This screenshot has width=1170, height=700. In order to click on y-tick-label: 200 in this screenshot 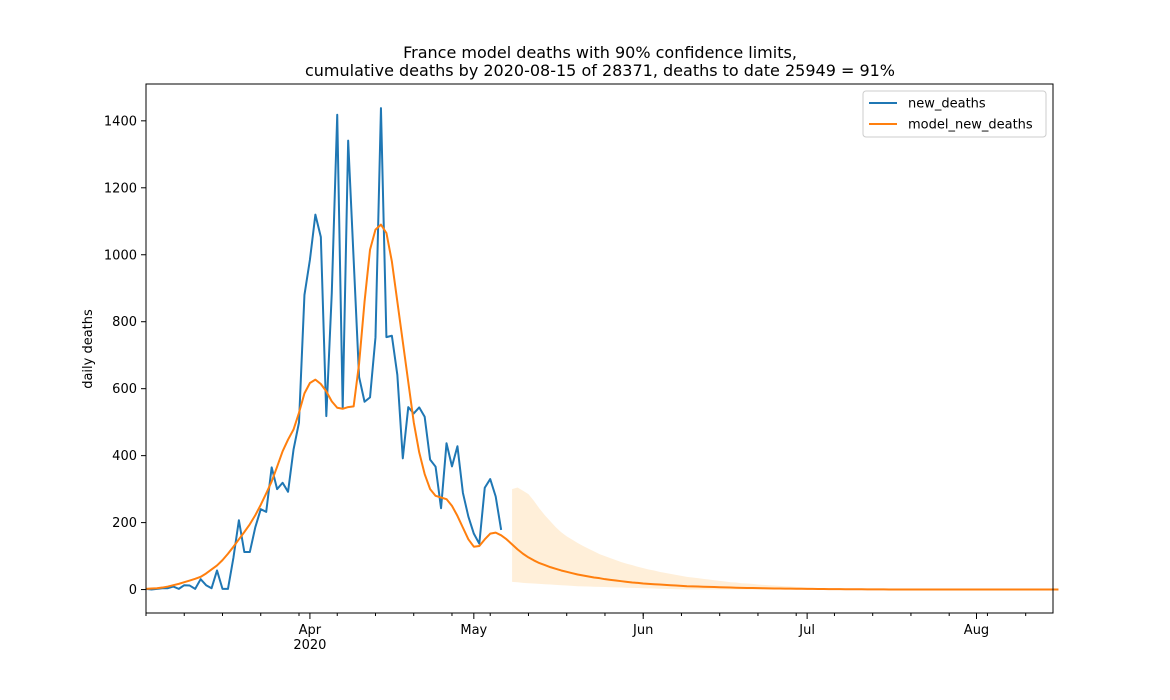, I will do `click(124, 523)`.